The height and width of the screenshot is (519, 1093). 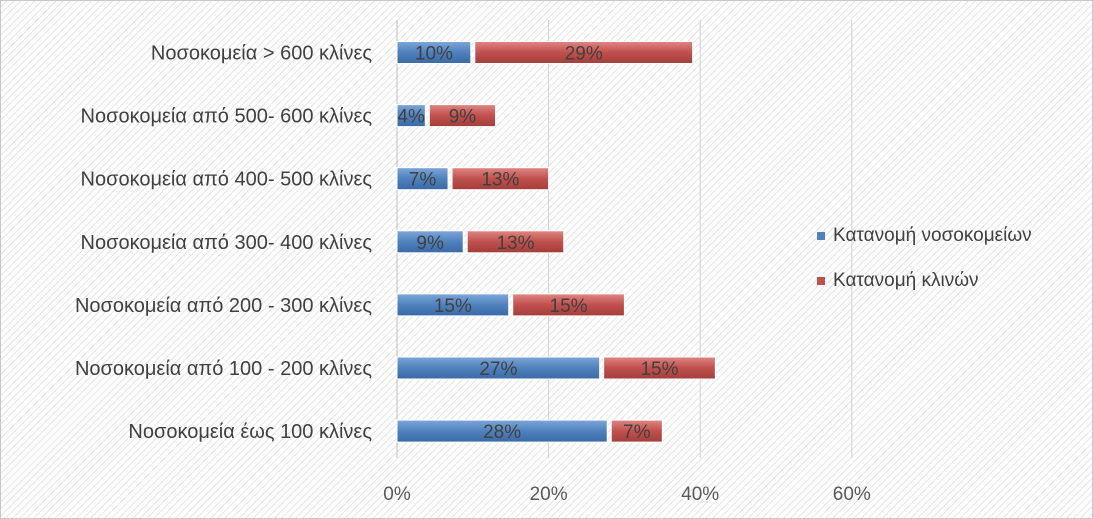 I want to click on category-label: Νοσοκομεία από 500- 600 κλίνες, so click(x=227, y=117).